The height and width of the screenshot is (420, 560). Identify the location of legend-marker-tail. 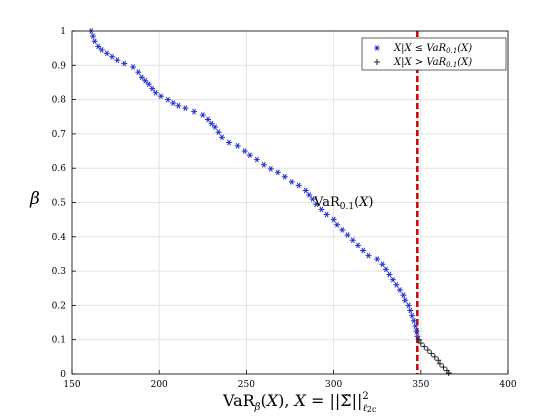
(377, 62).